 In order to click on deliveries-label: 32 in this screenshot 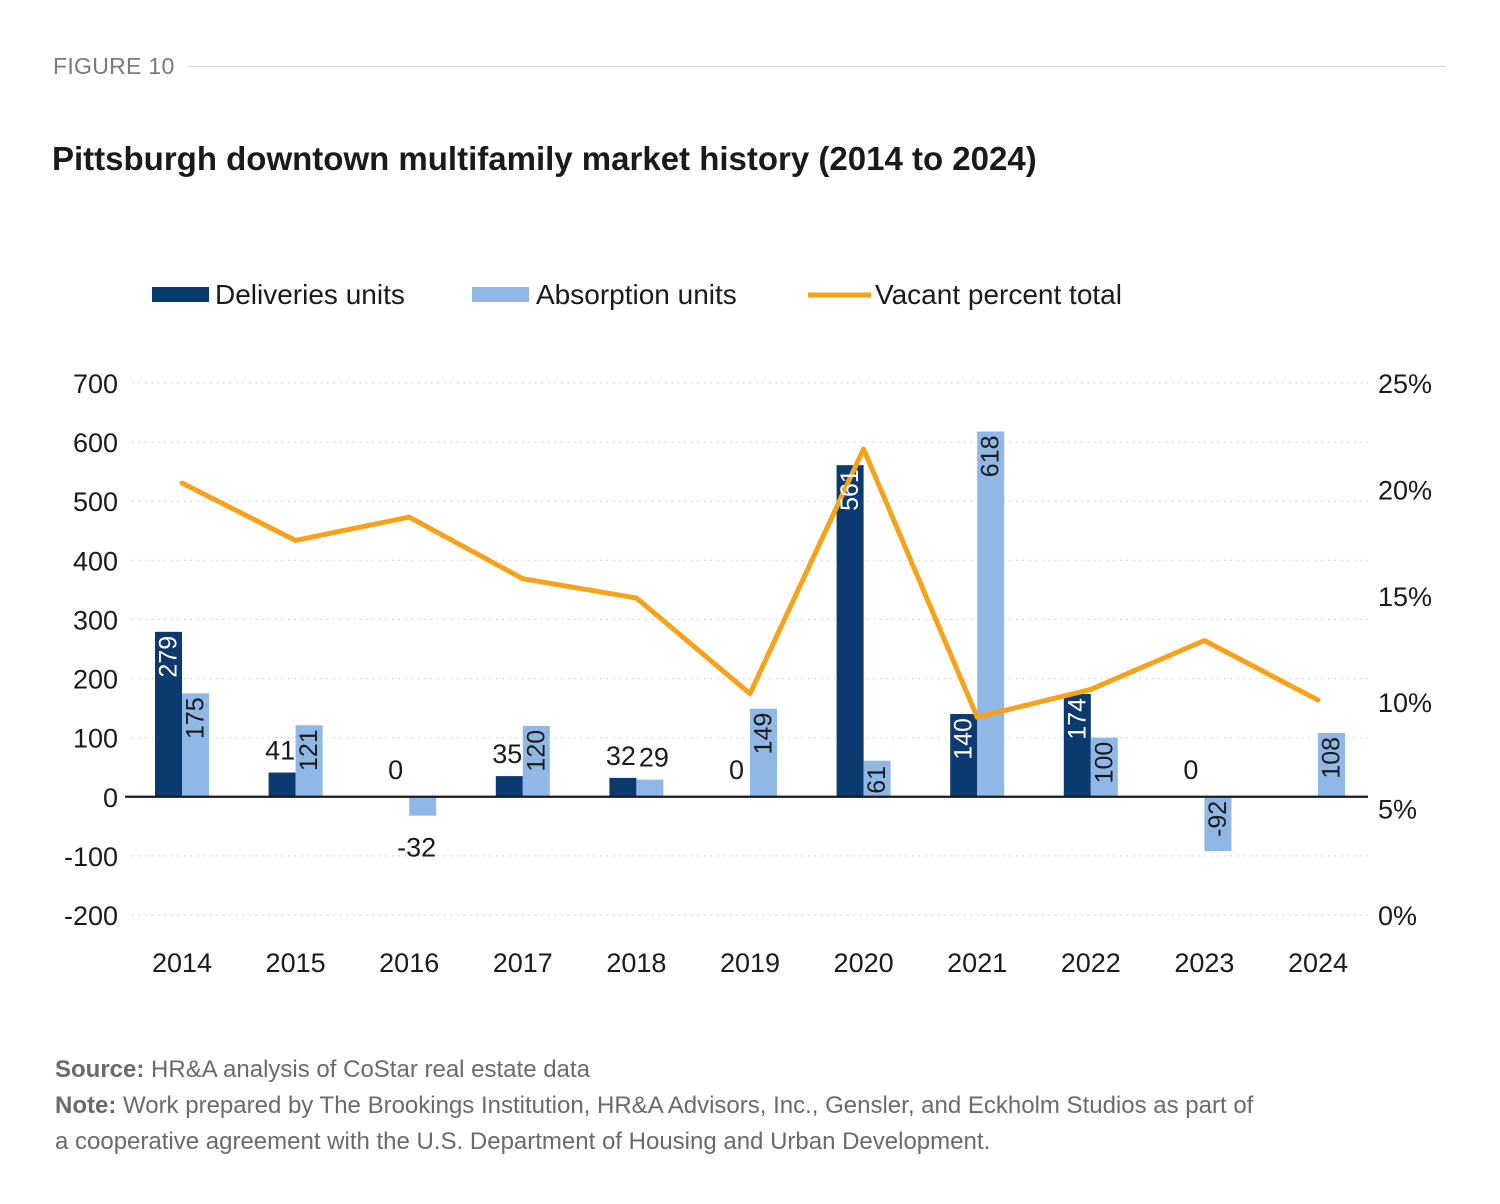, I will do `click(621, 756)`.